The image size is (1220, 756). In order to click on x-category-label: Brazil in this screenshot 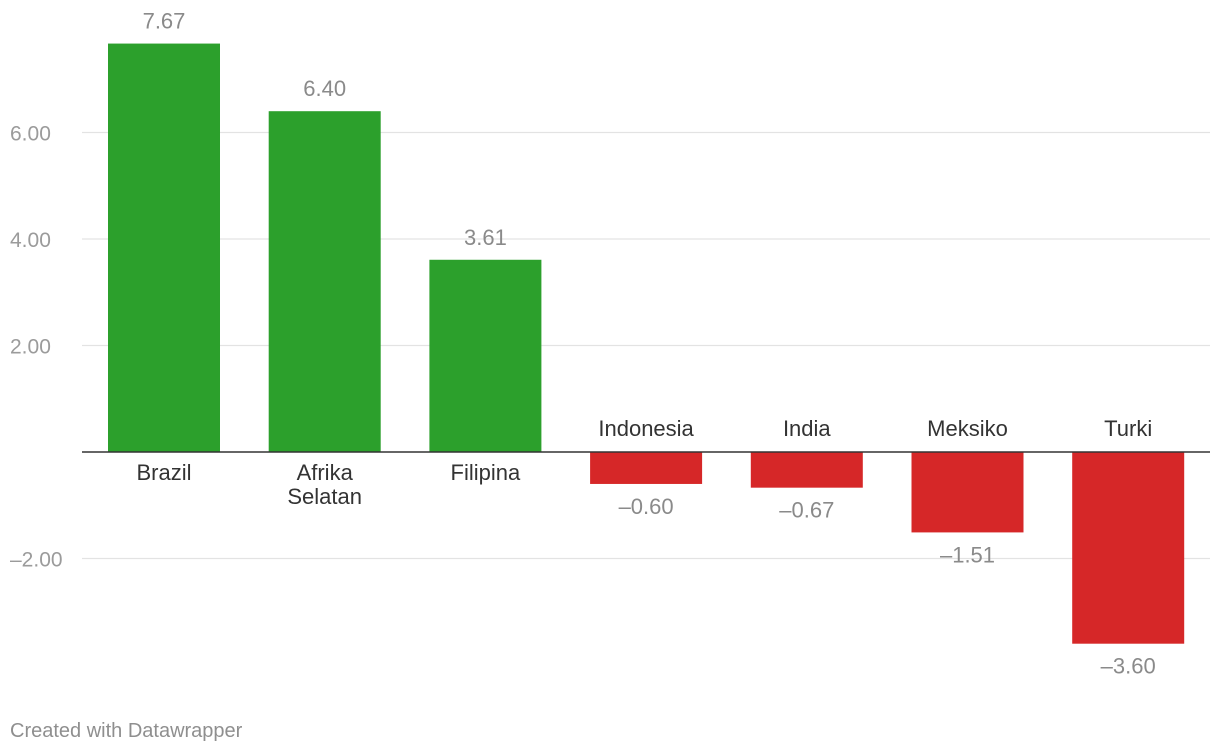, I will do `click(163, 472)`.